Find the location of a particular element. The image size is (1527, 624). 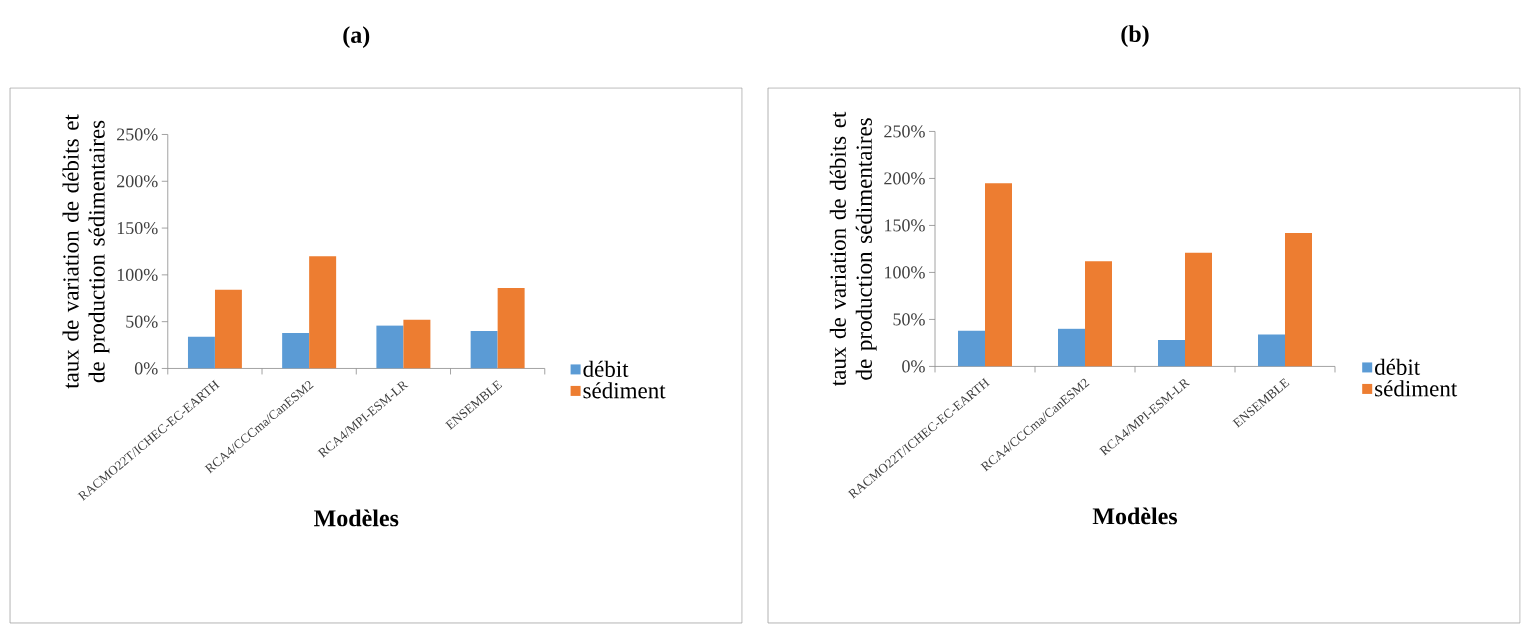

chart-title: (b) is located at coordinates (1135, 36).